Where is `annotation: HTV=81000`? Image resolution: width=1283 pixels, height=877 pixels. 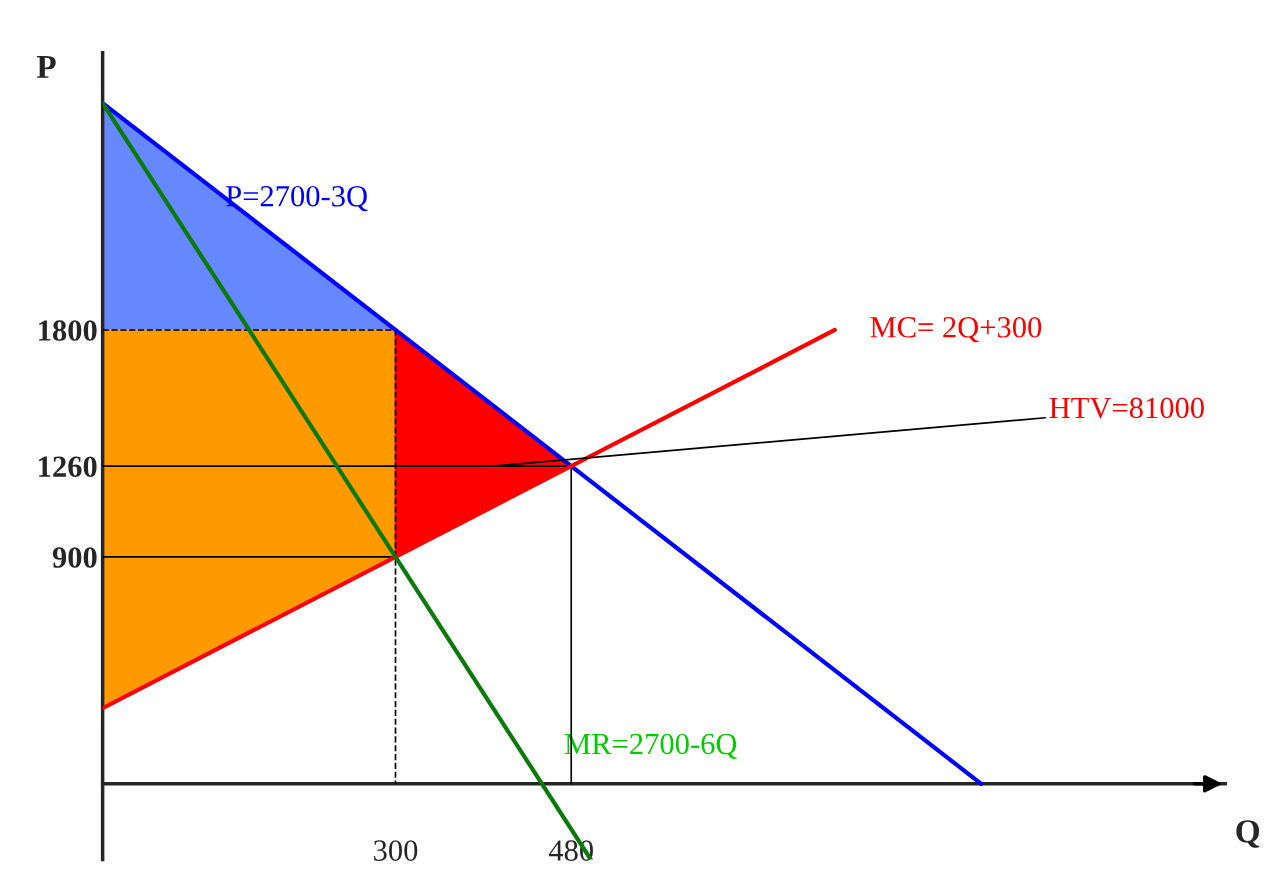
annotation: HTV=81000 is located at coordinates (1126, 408).